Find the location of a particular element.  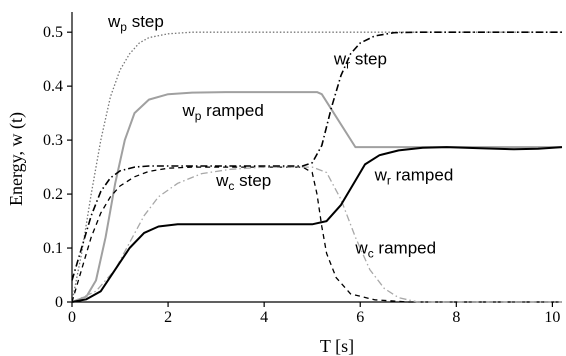

annotation-label: wp ramped is located at coordinates (222, 112).